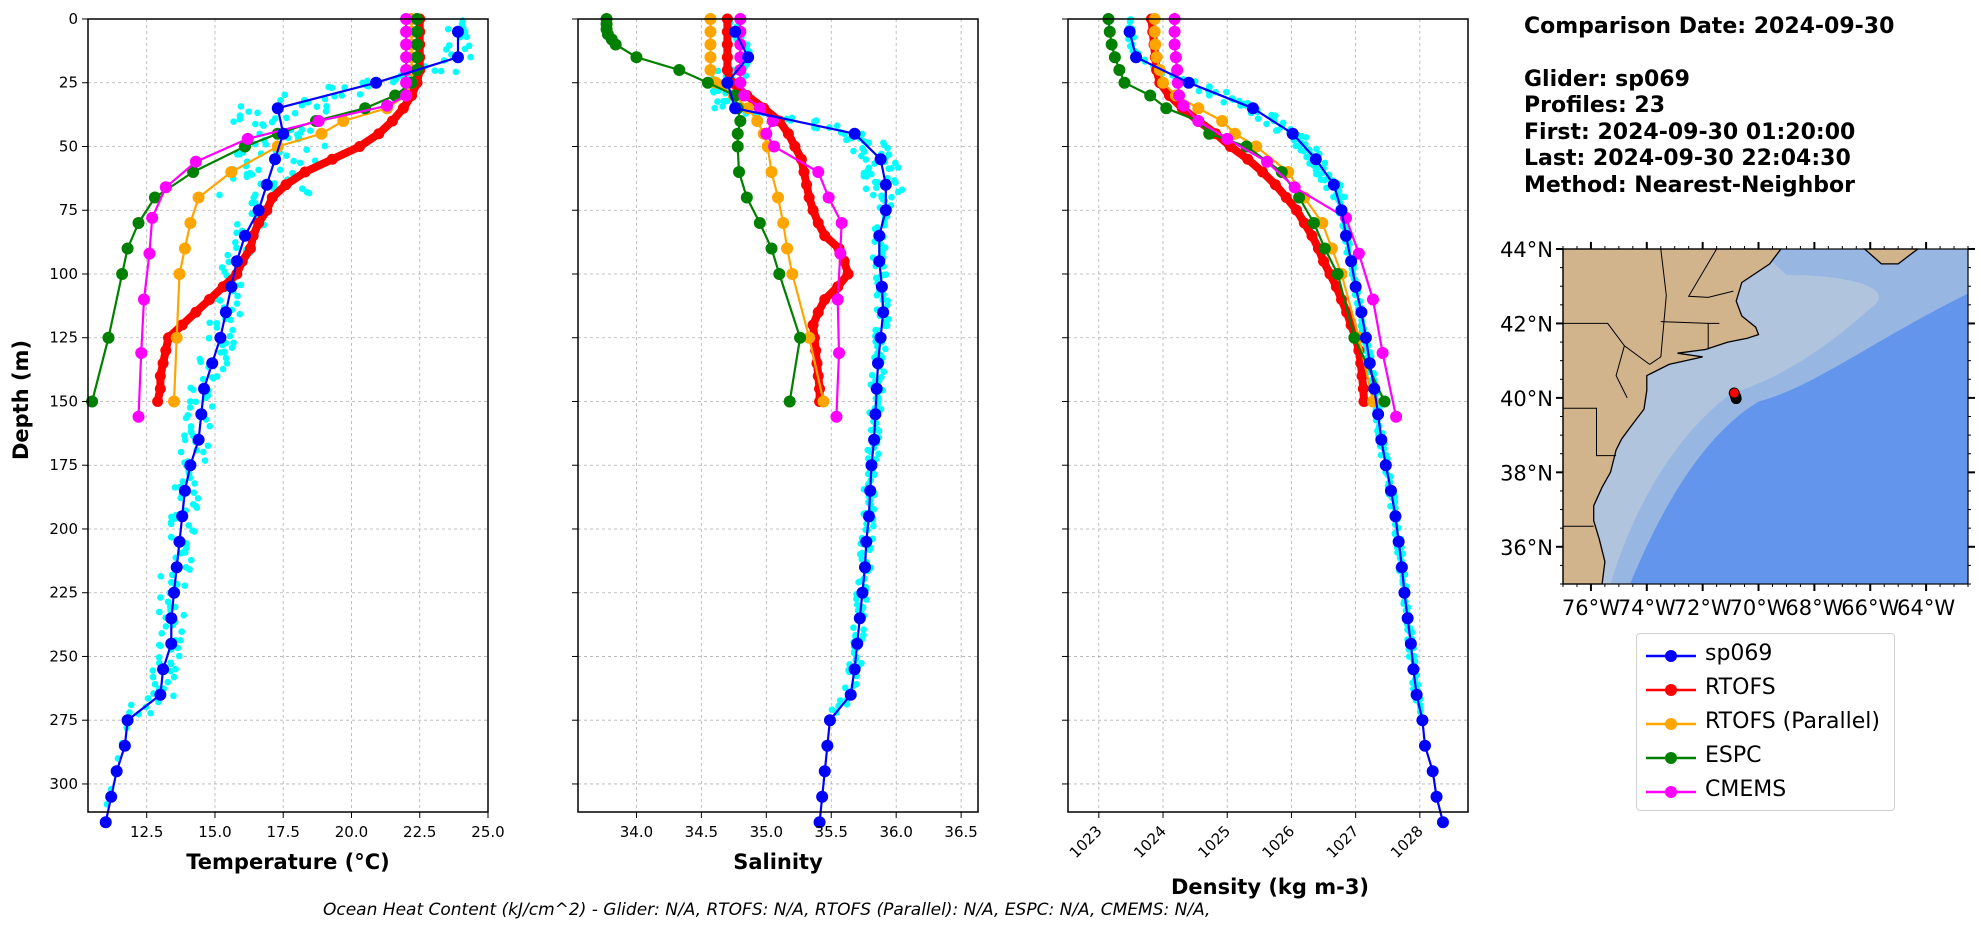 This screenshot has width=1981, height=934. I want to click on legend-label: sp069, so click(1739, 653).